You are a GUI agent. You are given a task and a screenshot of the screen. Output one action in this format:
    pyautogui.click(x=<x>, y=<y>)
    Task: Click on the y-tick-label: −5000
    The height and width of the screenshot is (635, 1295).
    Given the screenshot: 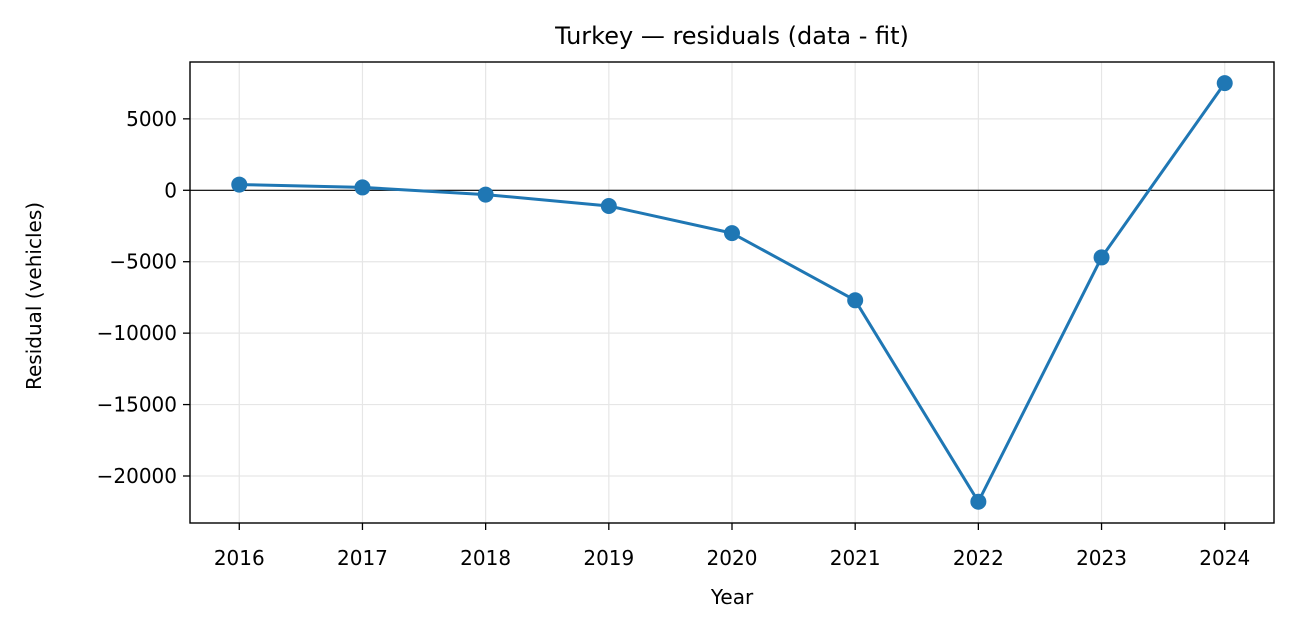 What is the action you would take?
    pyautogui.click(x=143, y=262)
    